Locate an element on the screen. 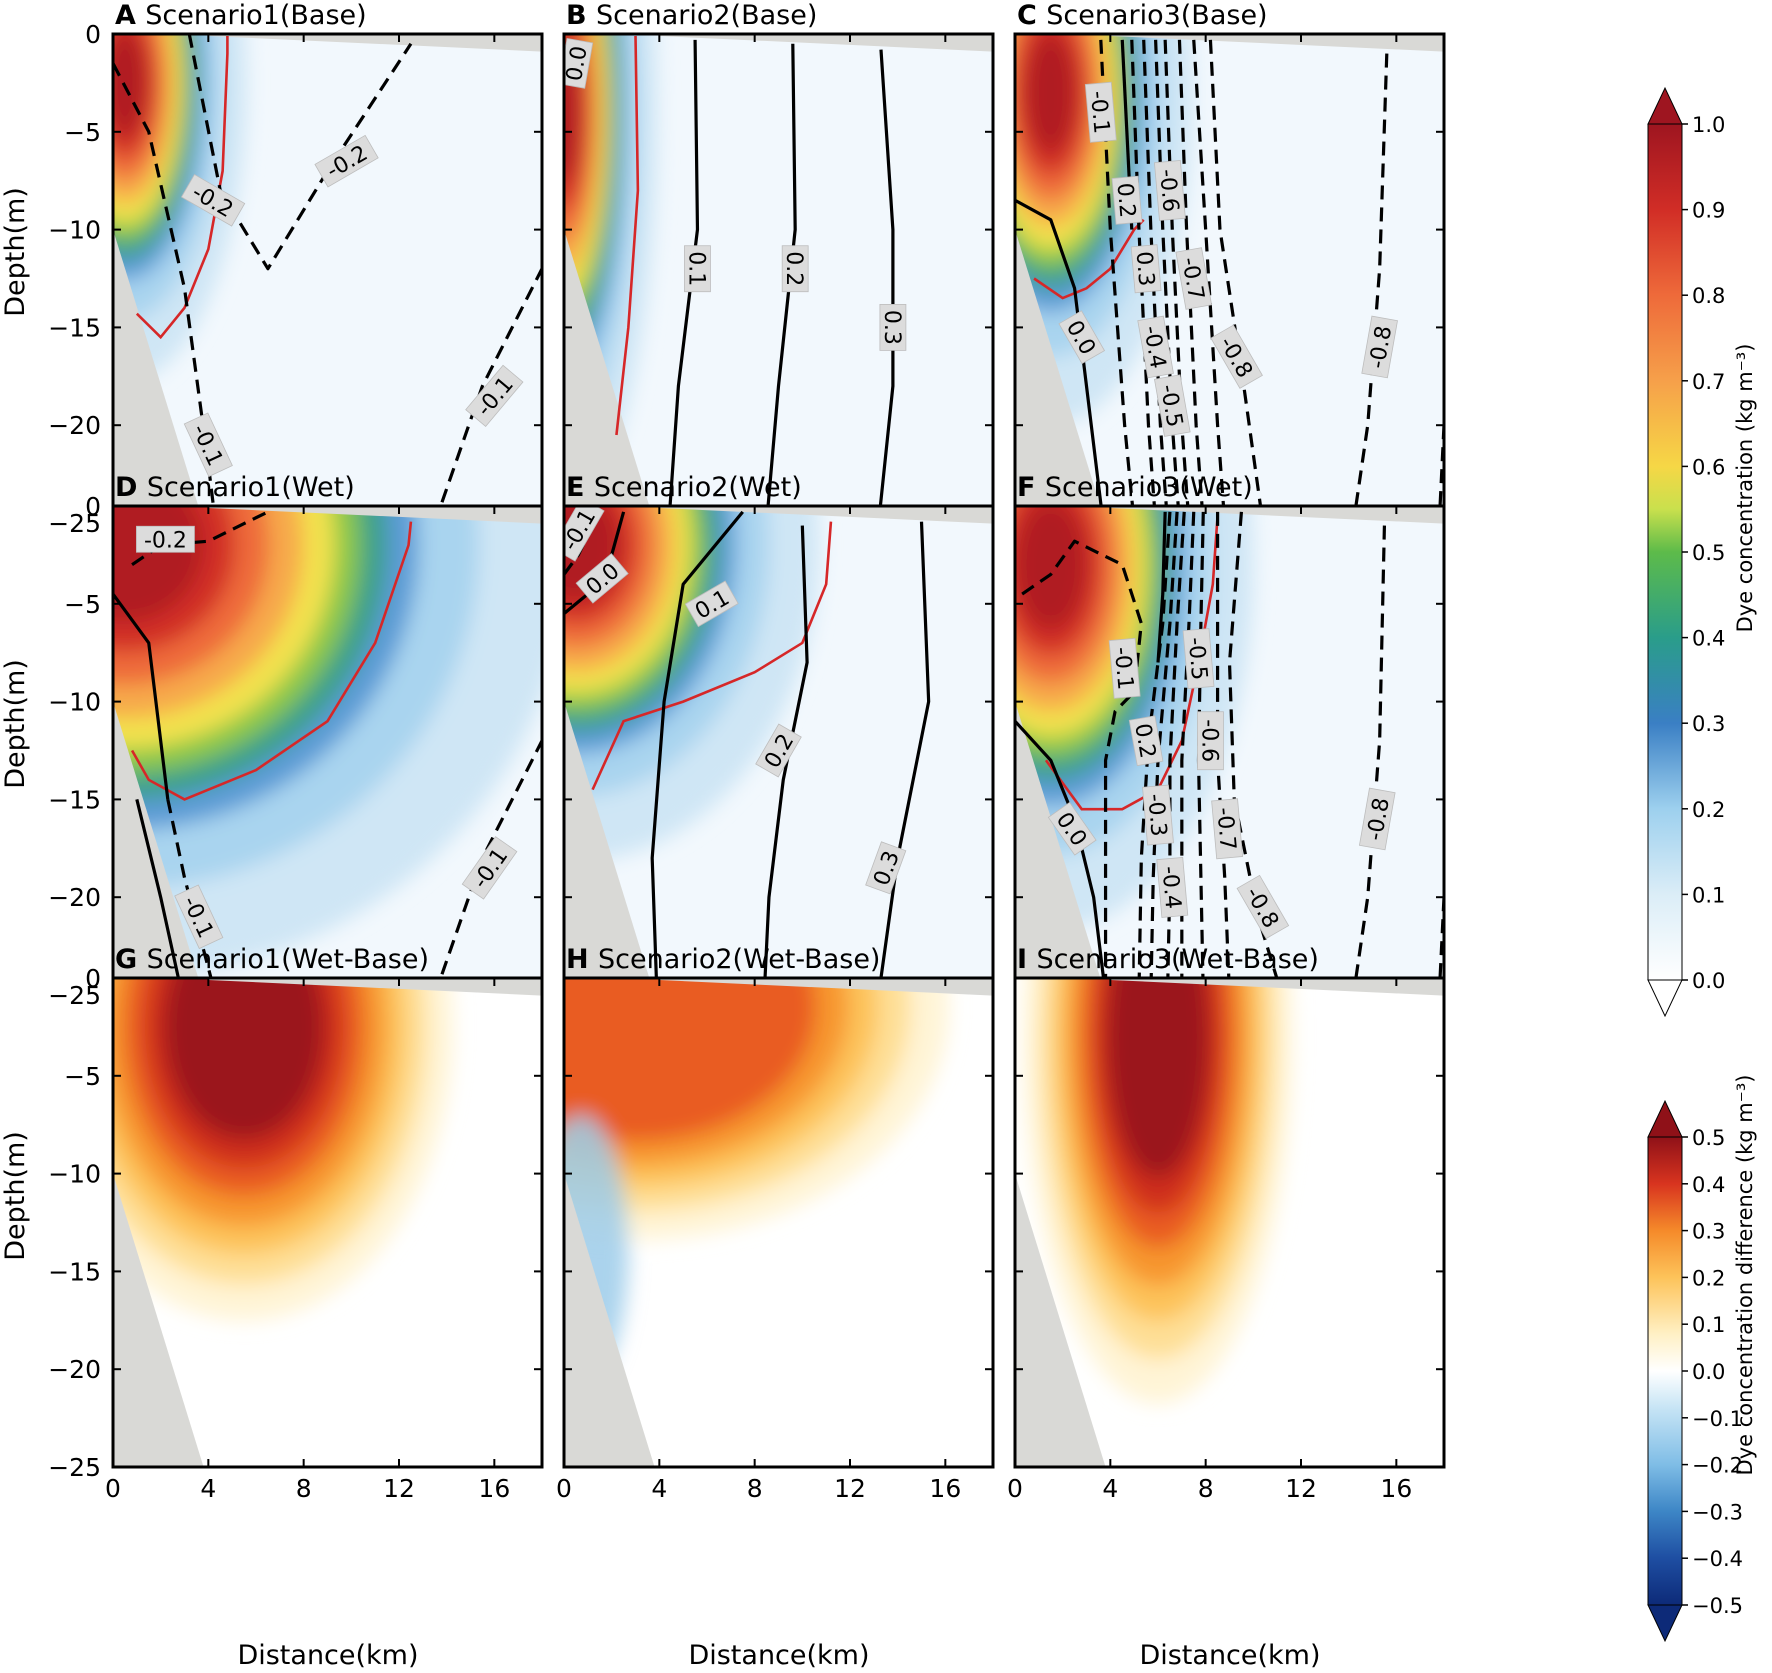 The height and width of the screenshot is (1673, 1772). panel-title: B Scenario2(Base) is located at coordinates (691, 15).